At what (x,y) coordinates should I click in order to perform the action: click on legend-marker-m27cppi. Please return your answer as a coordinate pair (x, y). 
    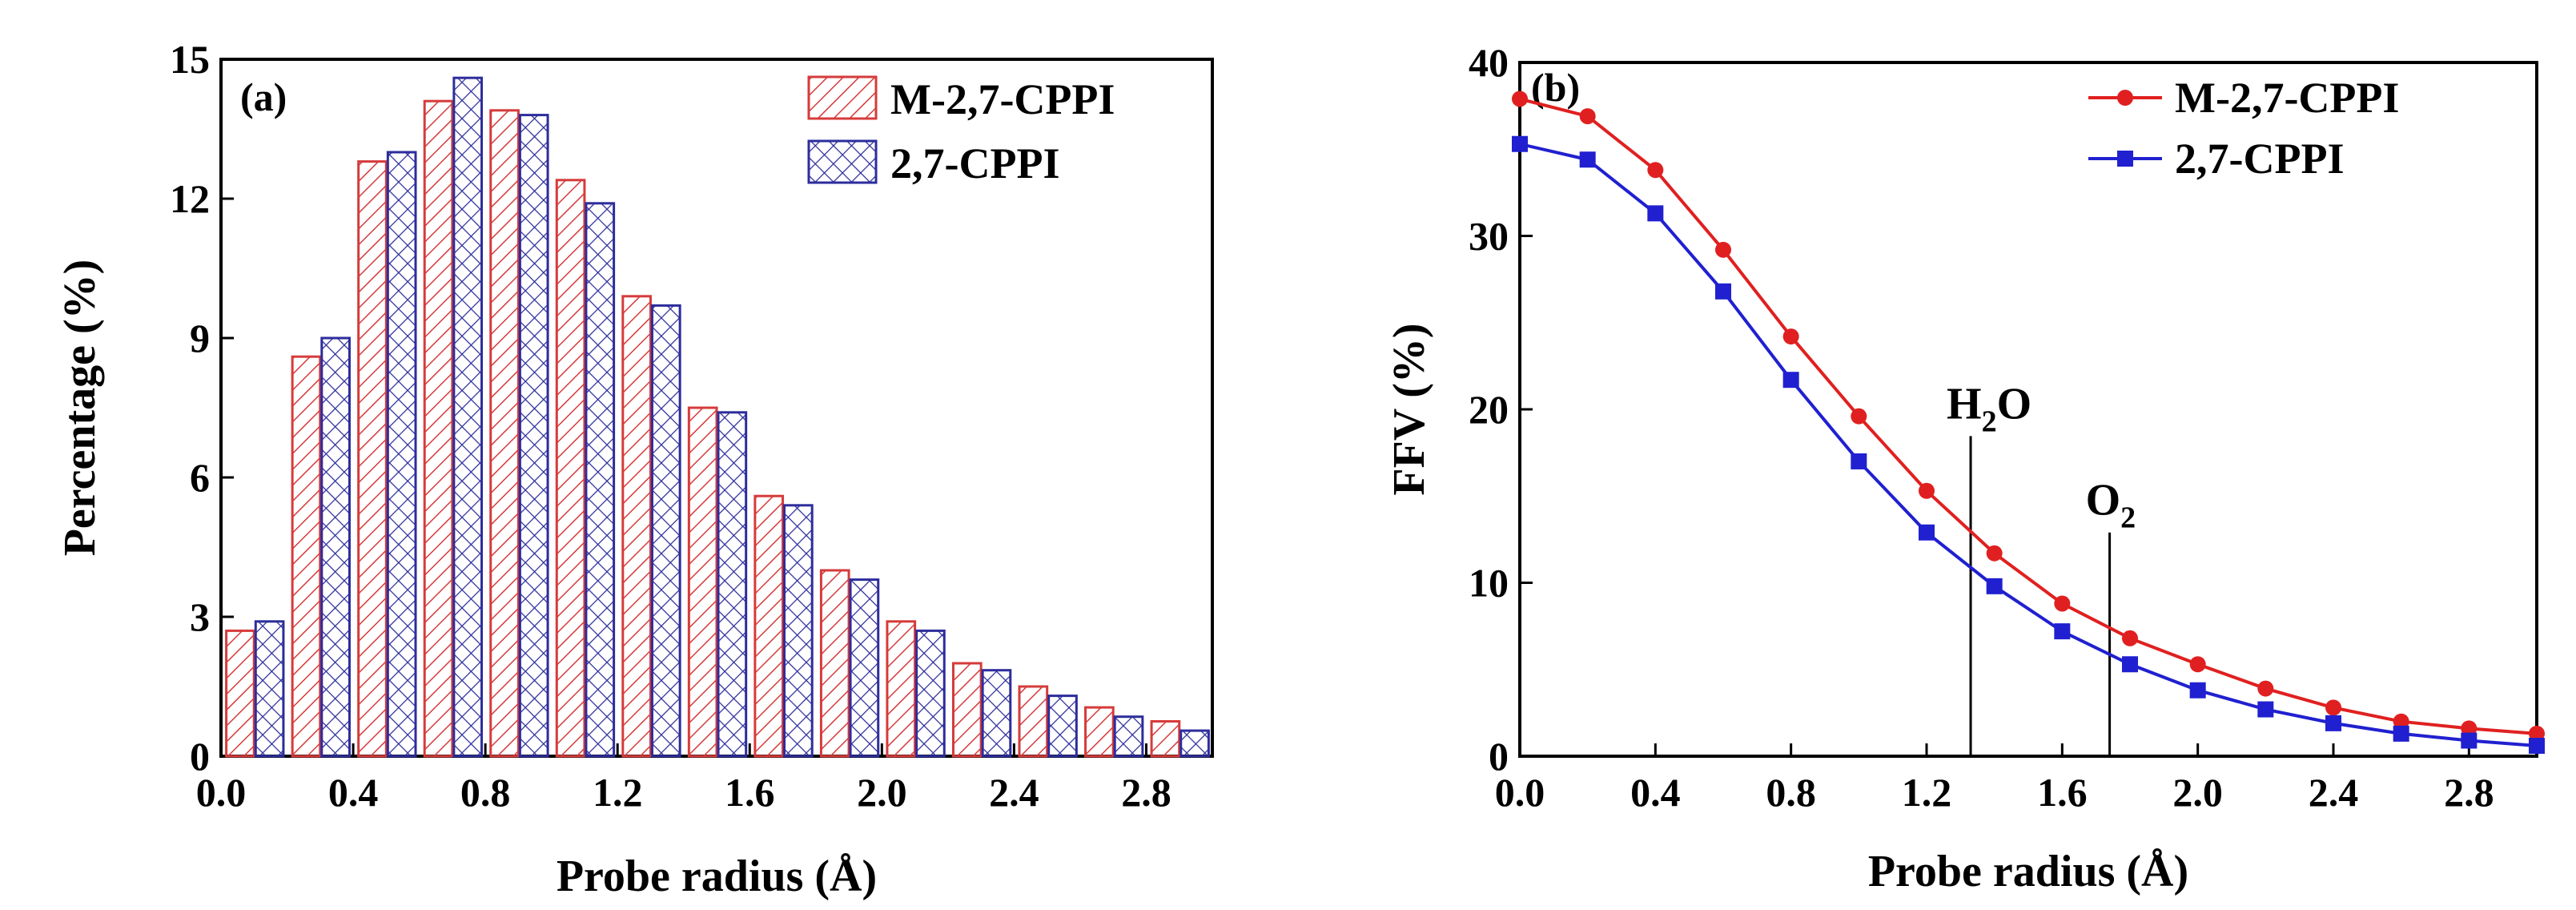
    Looking at the image, I should click on (2125, 98).